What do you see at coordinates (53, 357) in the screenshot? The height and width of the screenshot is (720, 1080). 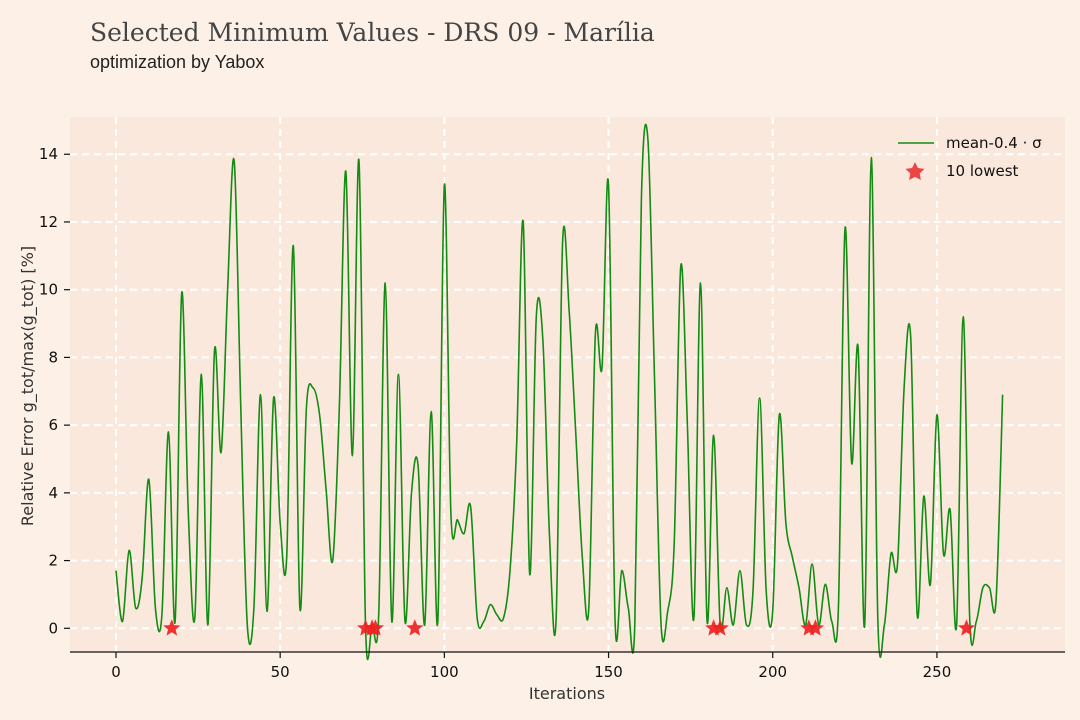 I see `y-tick-label: 8` at bounding box center [53, 357].